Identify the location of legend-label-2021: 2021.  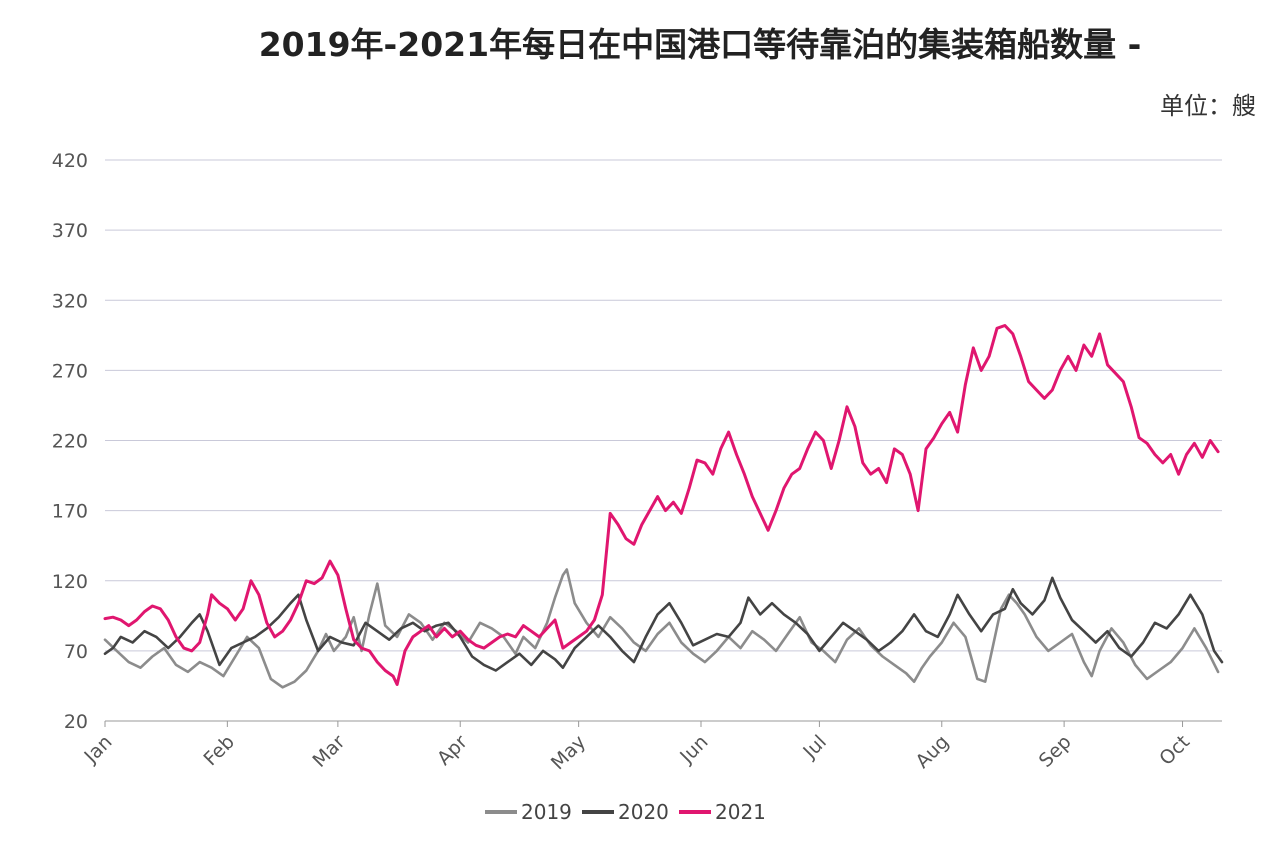
(740, 812).